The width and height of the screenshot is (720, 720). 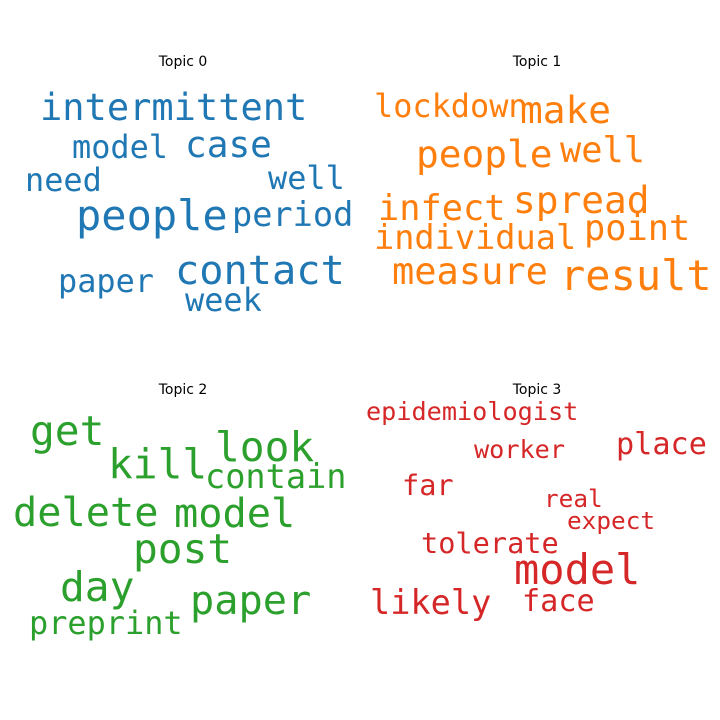 I want to click on word-contain: contain, so click(x=276, y=476).